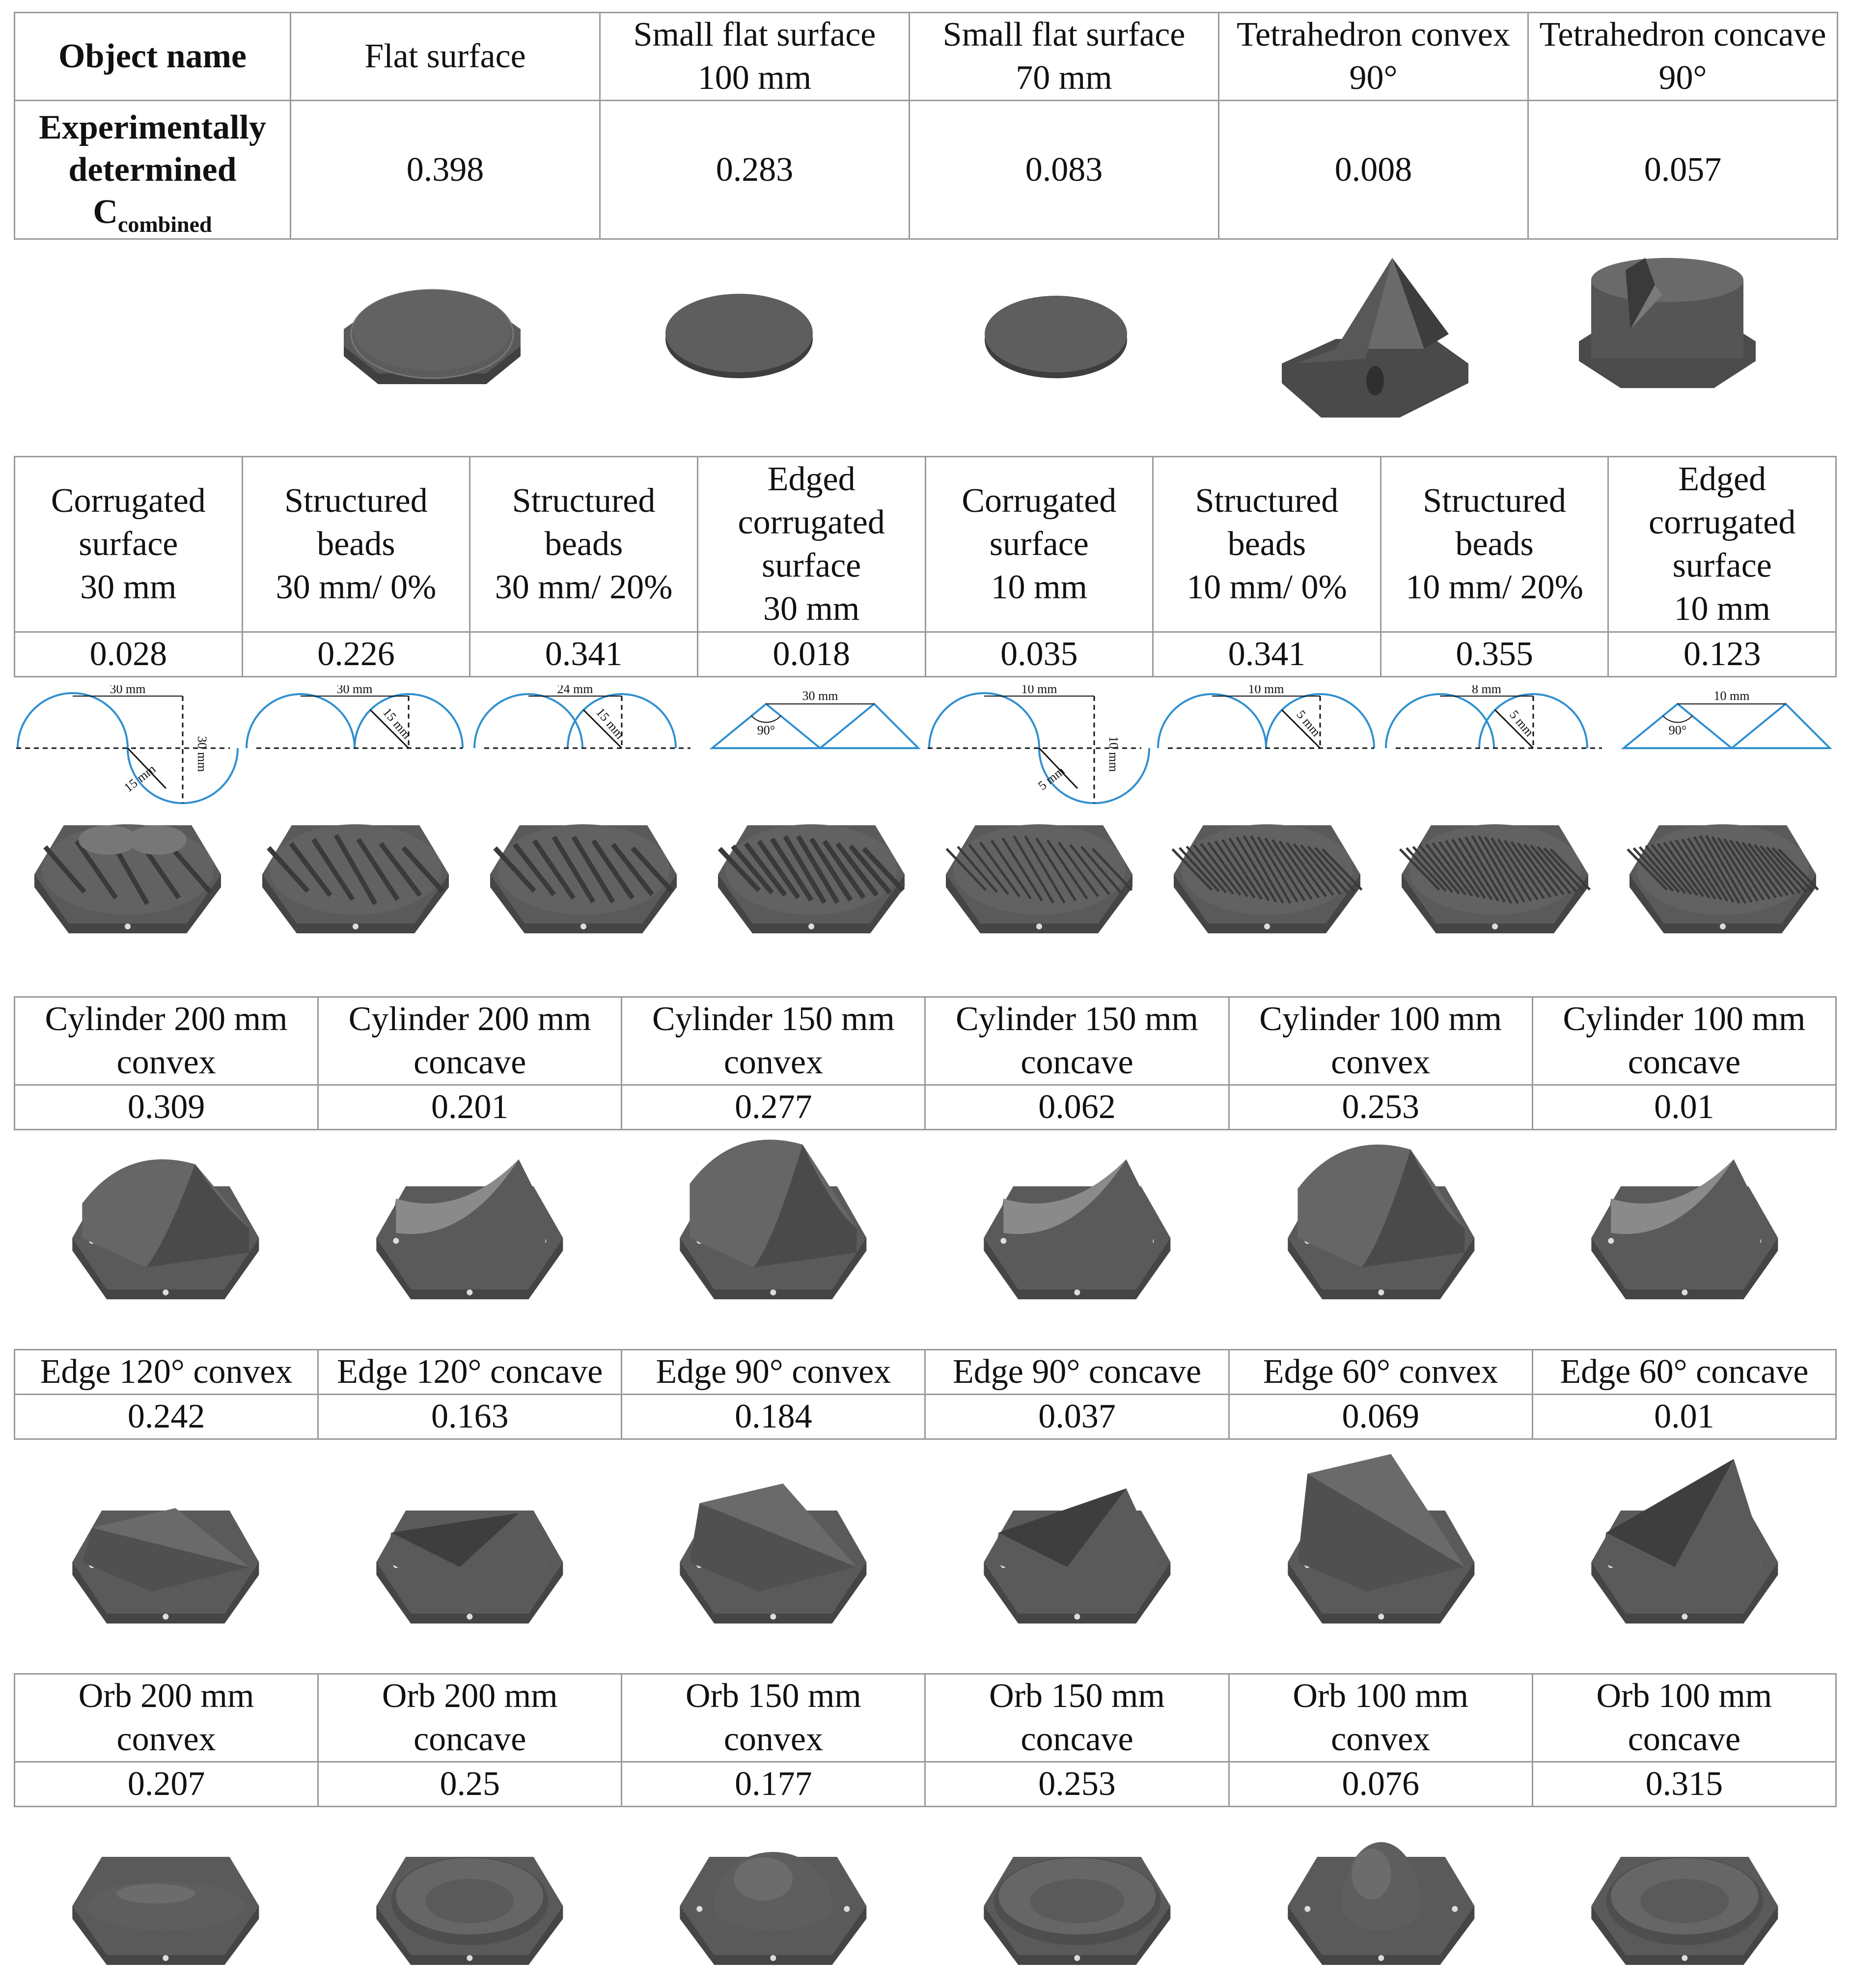 The width and height of the screenshot is (1850, 1988). Describe the element at coordinates (1266, 544) in the screenshot. I see `object-name-cell: Structured beads 10 mm/ 0%` at that location.